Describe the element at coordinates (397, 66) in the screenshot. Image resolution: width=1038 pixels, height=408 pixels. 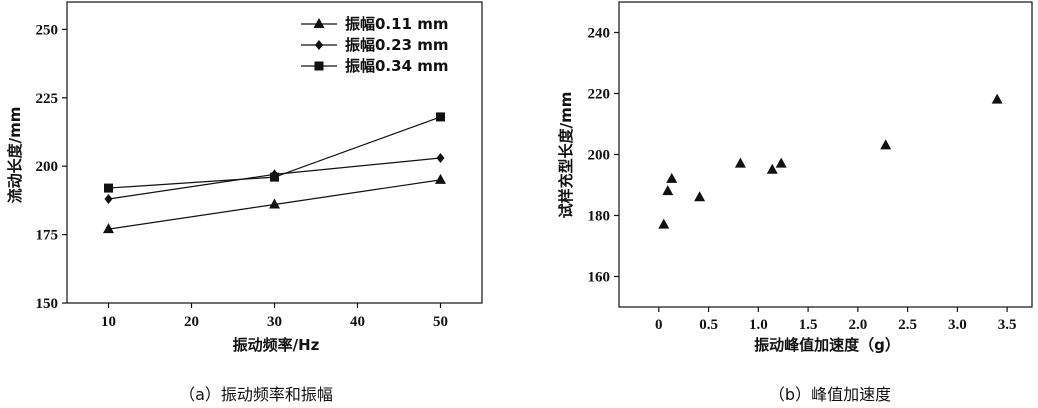
I see `chart-a-legend-label: 振幅0.34 mm` at that location.